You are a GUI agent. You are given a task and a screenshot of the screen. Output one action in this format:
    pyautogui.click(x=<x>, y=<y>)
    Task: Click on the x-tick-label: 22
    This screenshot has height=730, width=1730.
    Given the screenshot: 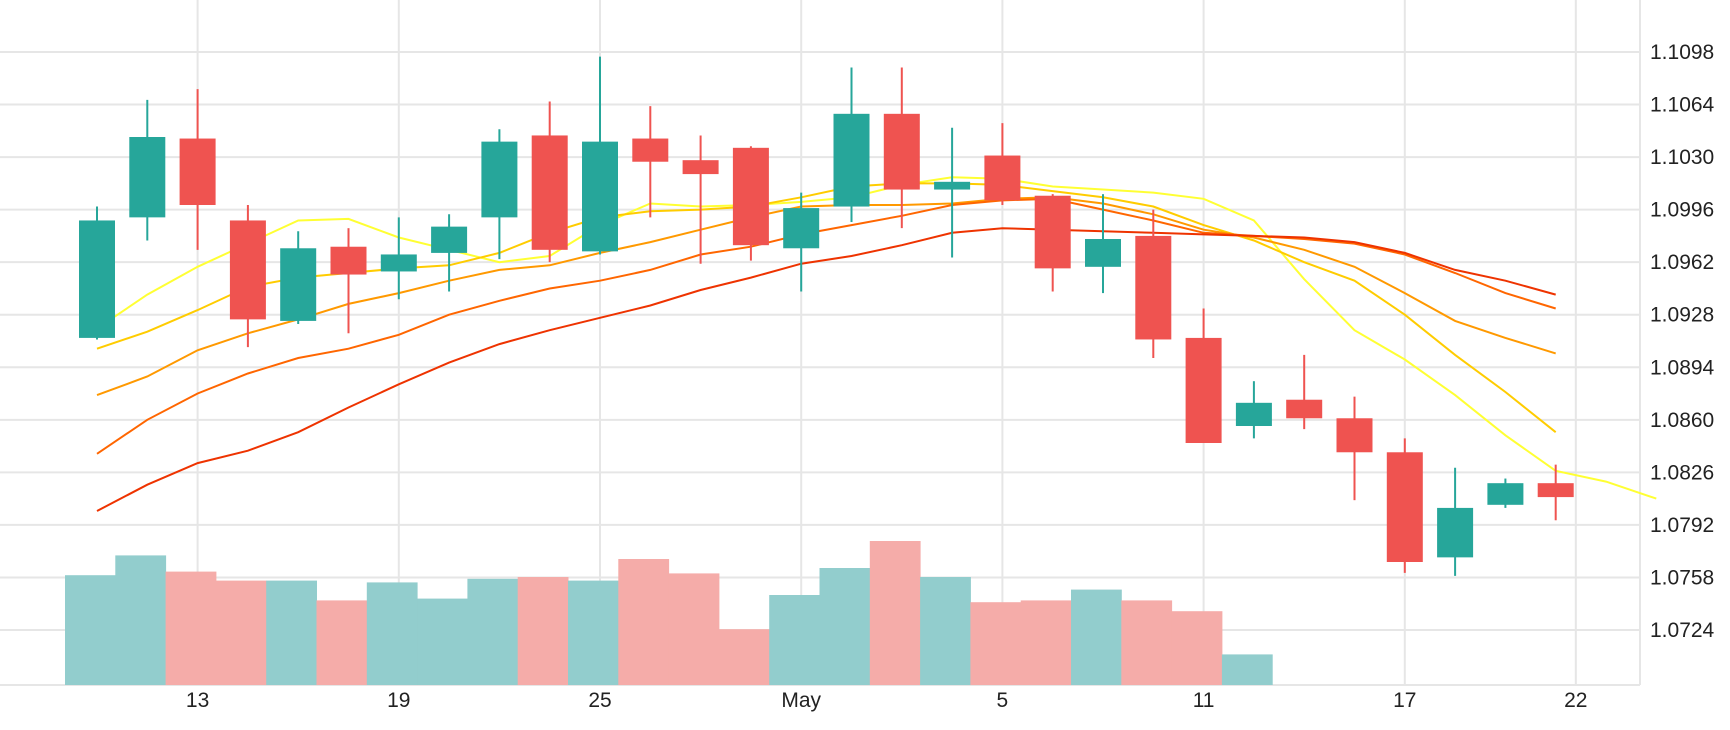 What is the action you would take?
    pyautogui.click(x=1575, y=700)
    